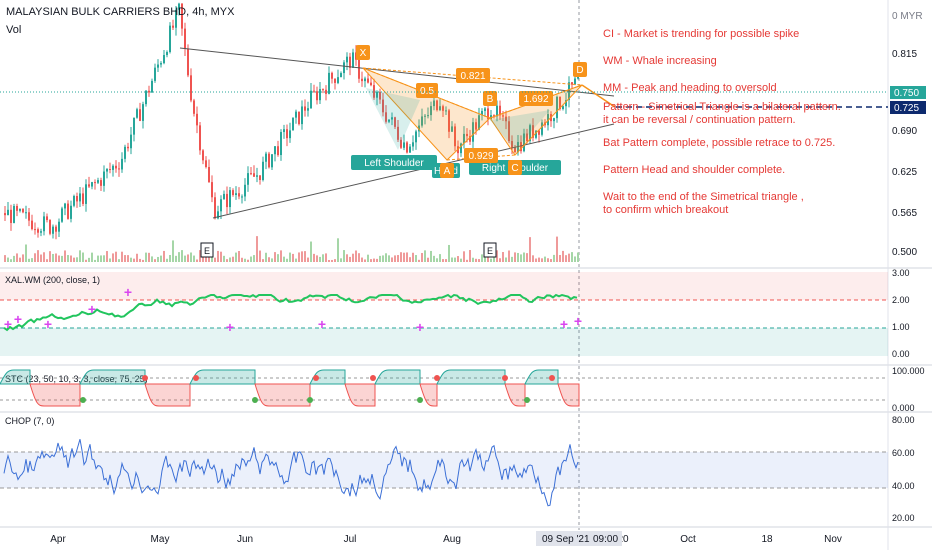 The height and width of the screenshot is (550, 932). Describe the element at coordinates (207, 250) in the screenshot. I see `earnings-marker-box` at that location.